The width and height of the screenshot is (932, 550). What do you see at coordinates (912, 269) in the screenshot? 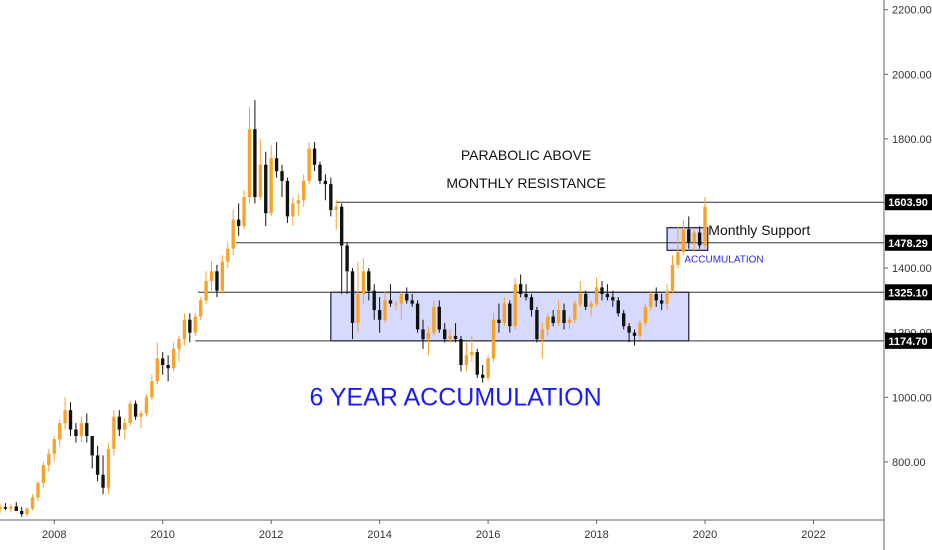
I see `y-tick-label: 1400.00` at bounding box center [912, 269].